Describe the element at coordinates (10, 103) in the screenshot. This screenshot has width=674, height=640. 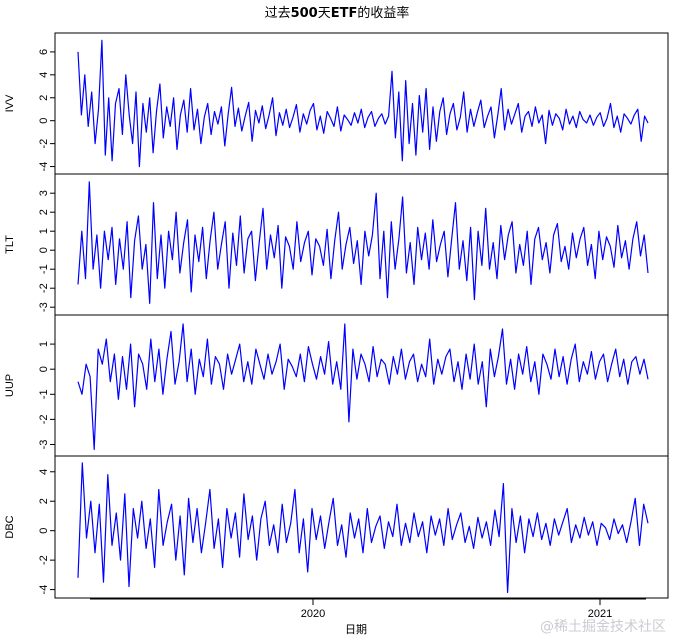
I see `y-axis-label-ivv: IVV` at that location.